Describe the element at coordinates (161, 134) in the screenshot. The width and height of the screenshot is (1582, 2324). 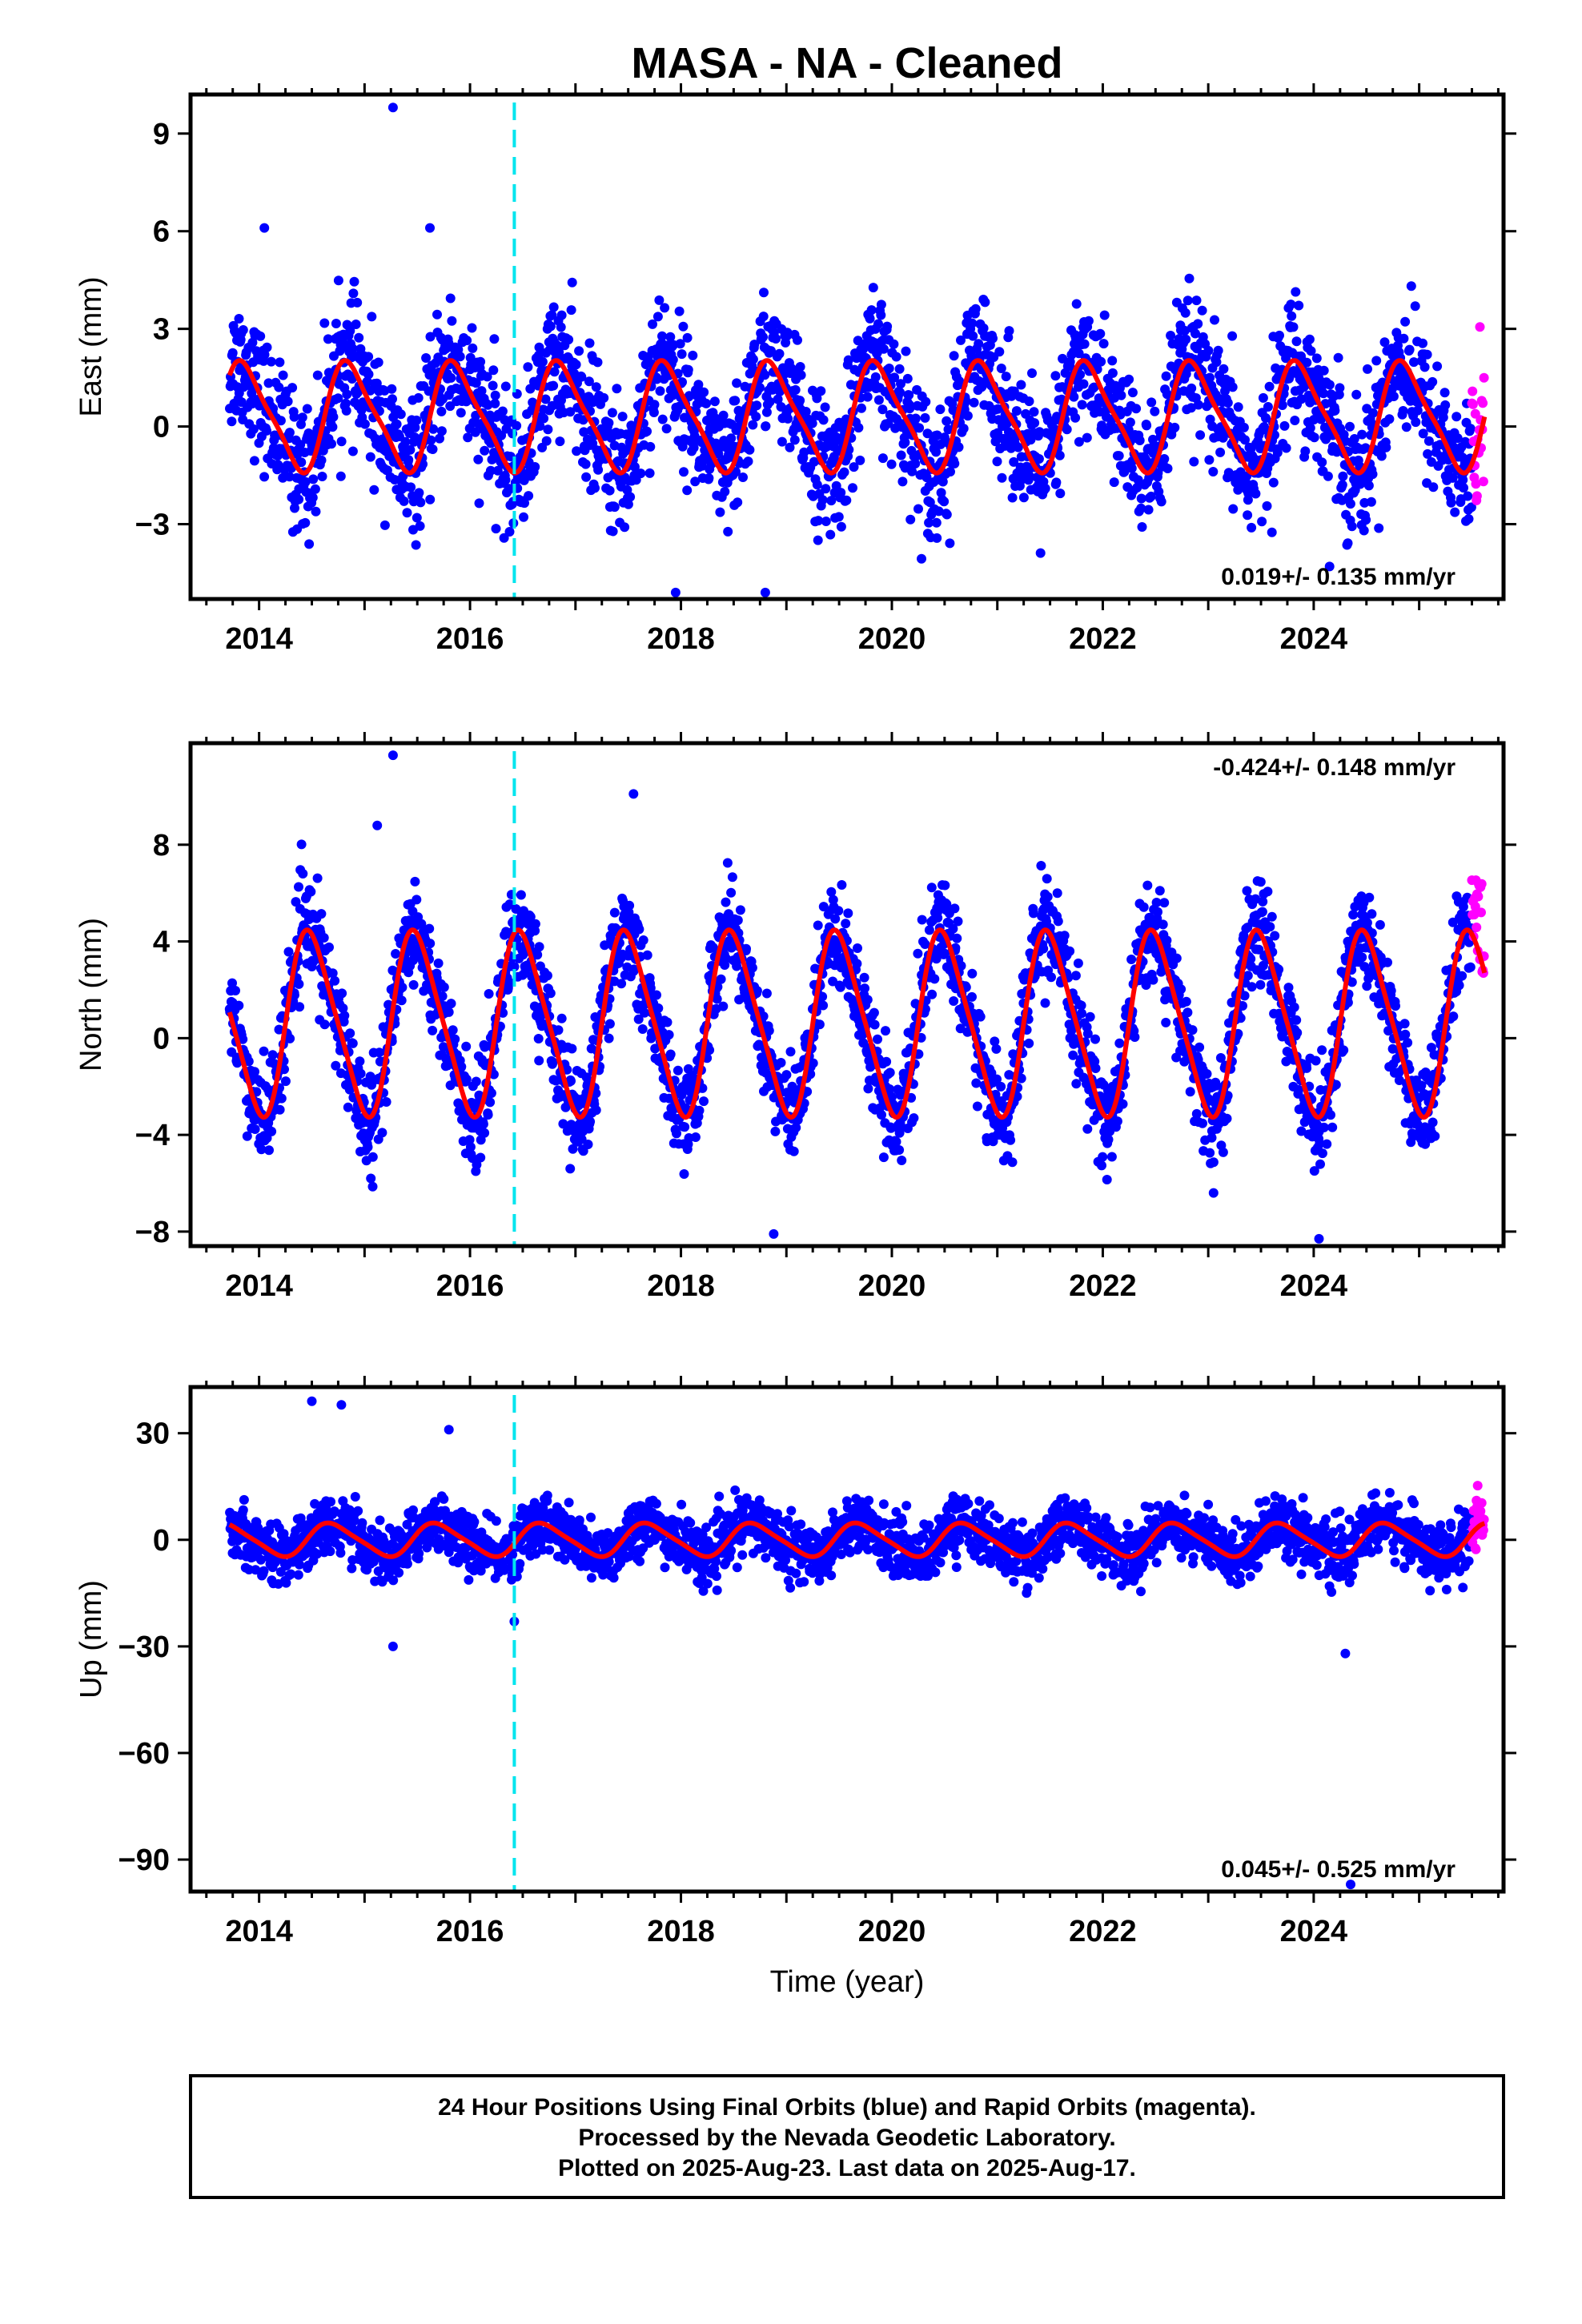
I see `y-tick-label: 9` at that location.